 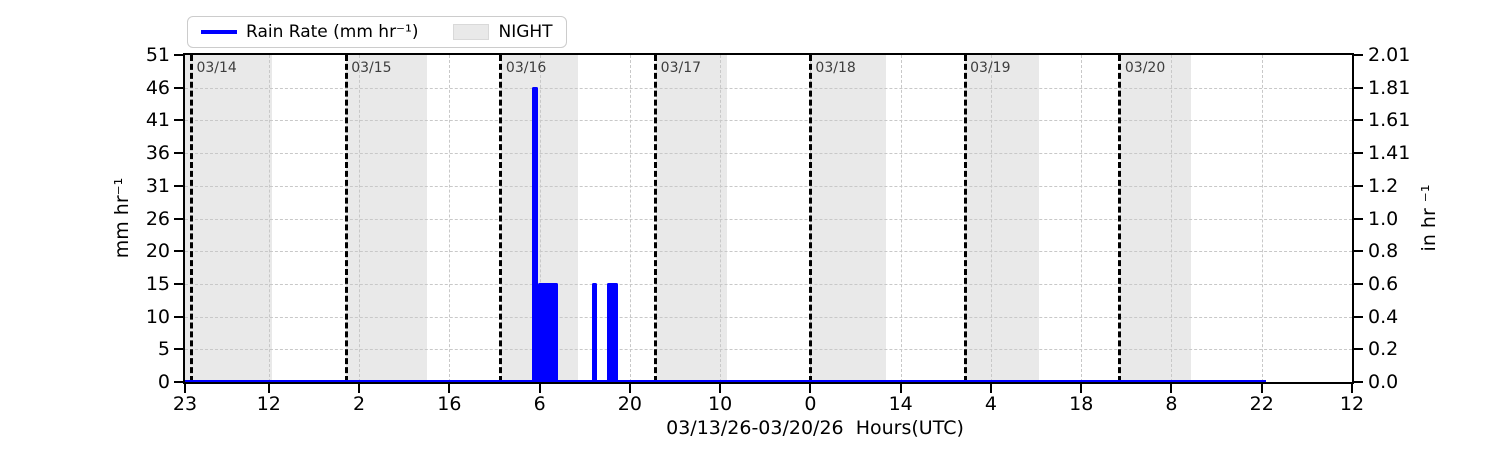 I want to click on y-tick-label-in: 0.6, so click(x=1383, y=283).